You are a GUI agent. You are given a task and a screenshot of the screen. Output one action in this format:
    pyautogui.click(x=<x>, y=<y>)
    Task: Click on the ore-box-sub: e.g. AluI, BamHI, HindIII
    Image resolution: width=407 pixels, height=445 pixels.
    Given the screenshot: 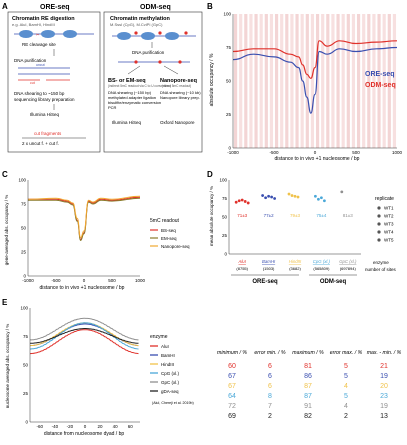 What is the action you would take?
    pyautogui.click(x=33, y=24)
    